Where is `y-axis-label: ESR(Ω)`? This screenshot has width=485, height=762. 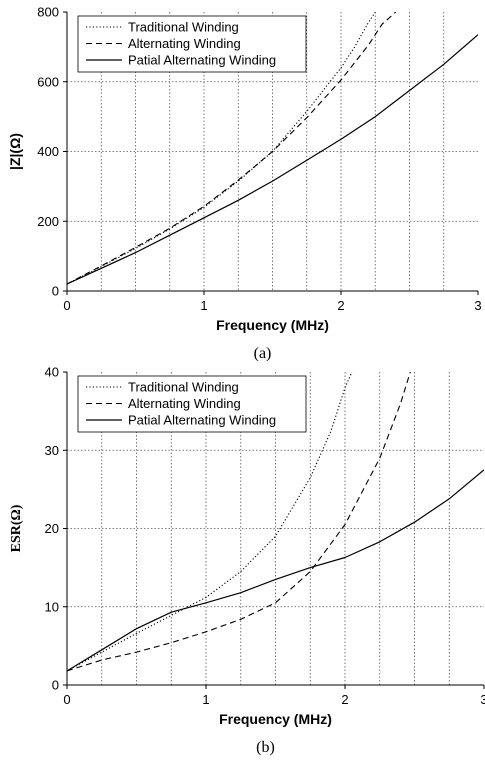
y-axis-label: ESR(Ω) is located at coordinates (16, 528).